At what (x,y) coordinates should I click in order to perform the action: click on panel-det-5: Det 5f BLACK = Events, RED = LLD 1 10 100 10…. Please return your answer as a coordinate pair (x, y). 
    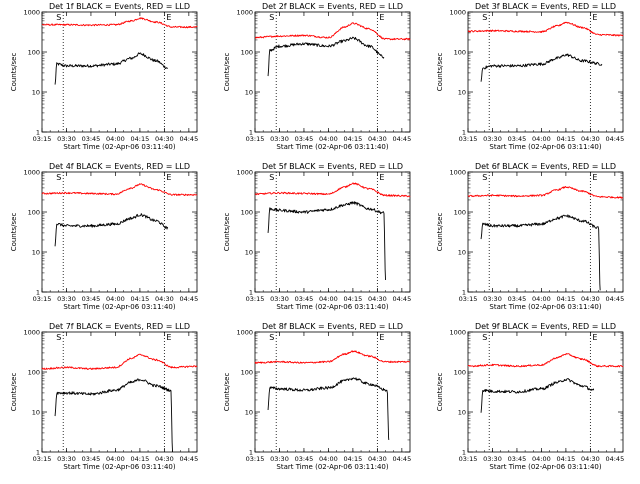
    Looking at the image, I should click on (317, 236).